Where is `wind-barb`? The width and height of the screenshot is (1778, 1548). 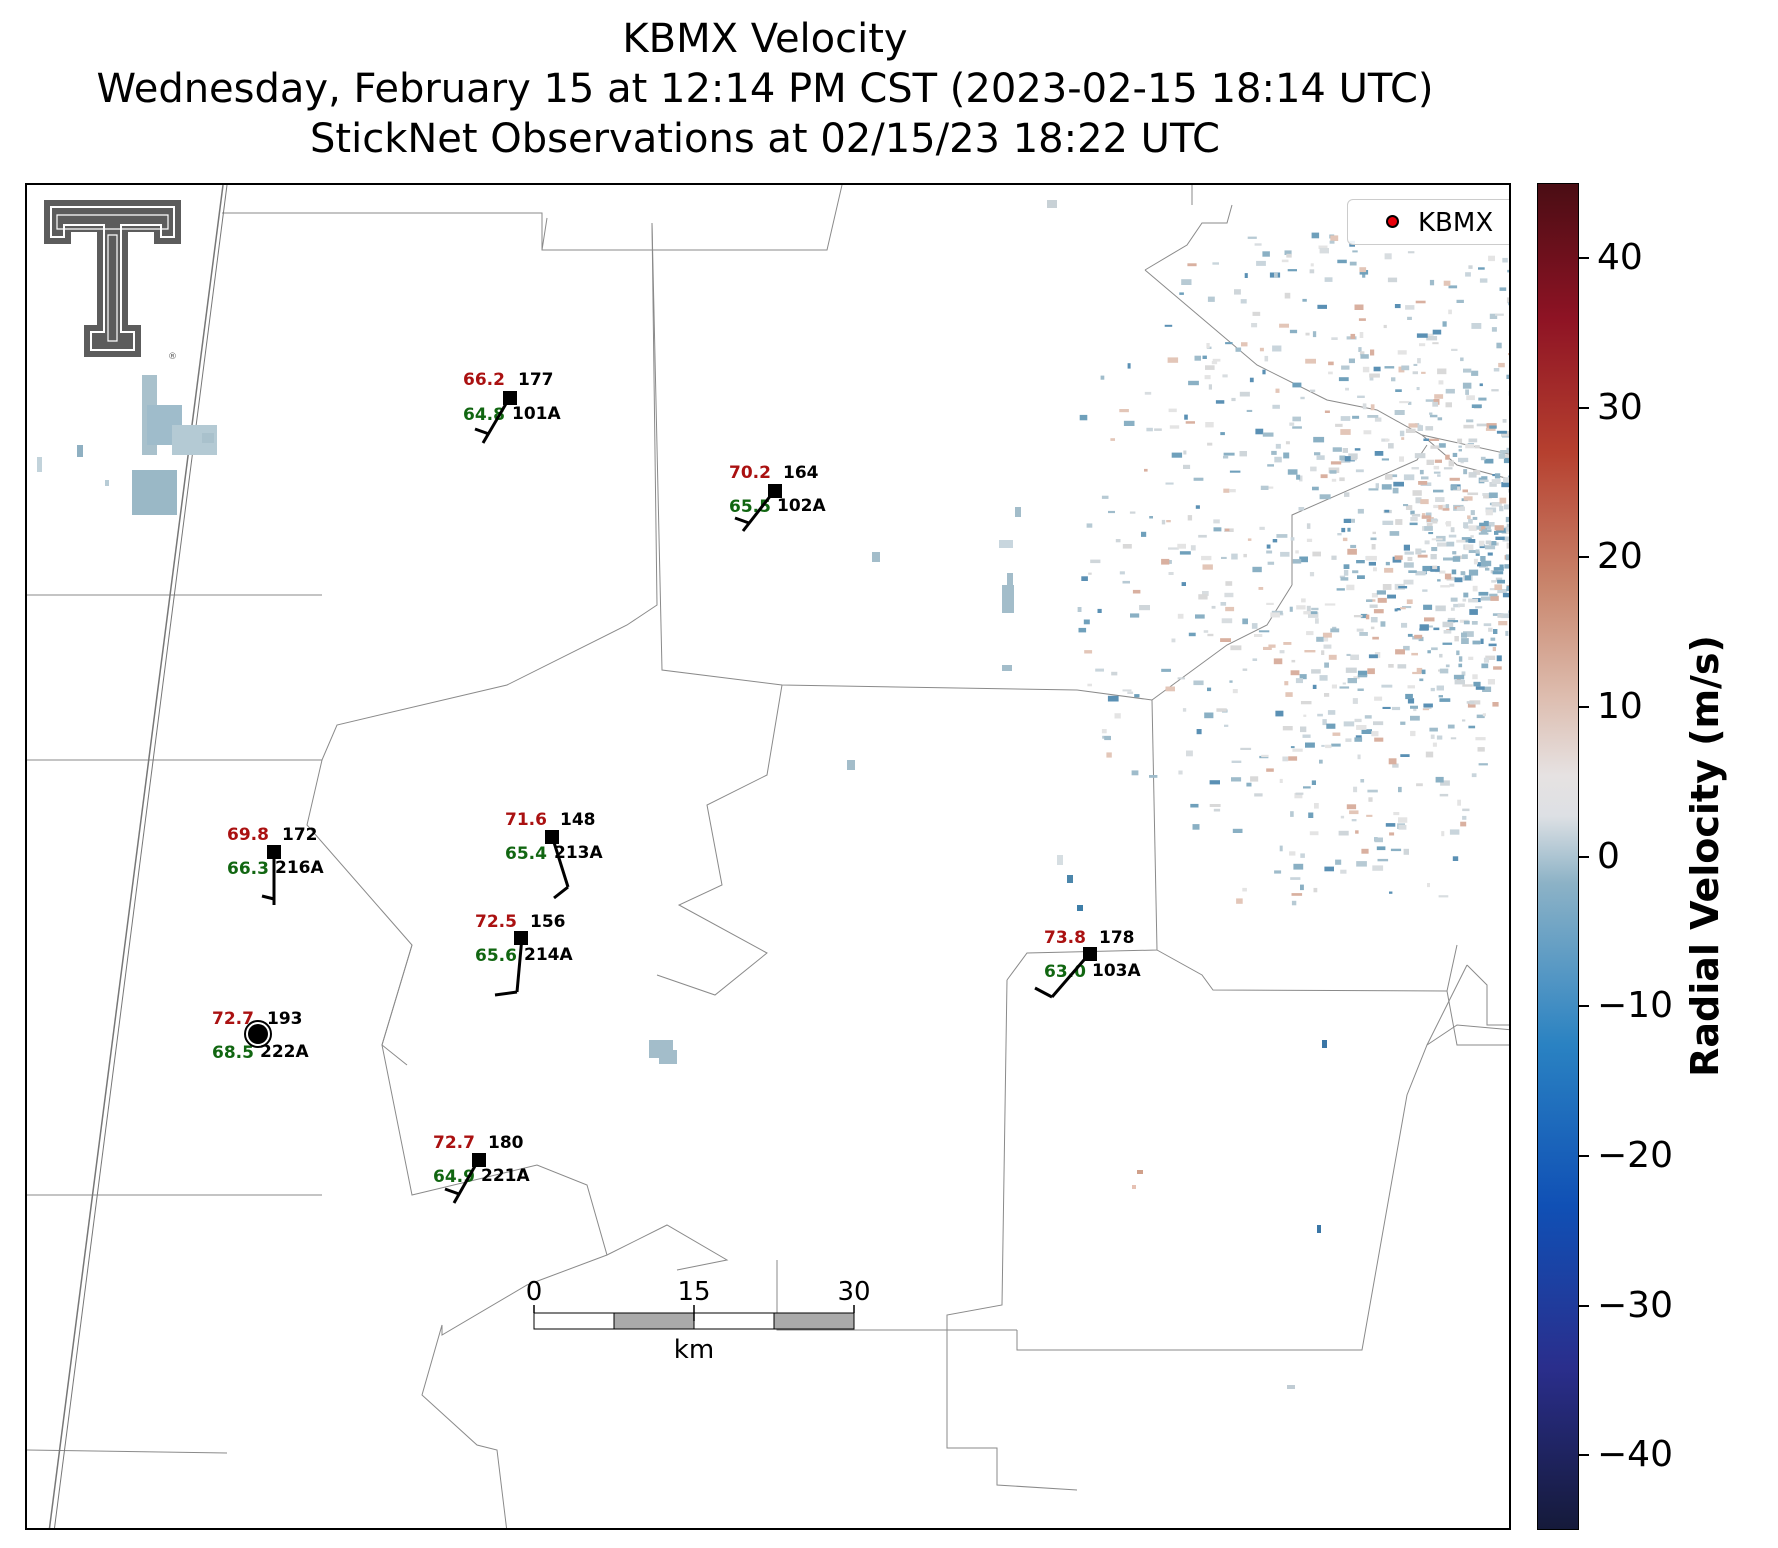 wind-barb is located at coordinates (509, 966).